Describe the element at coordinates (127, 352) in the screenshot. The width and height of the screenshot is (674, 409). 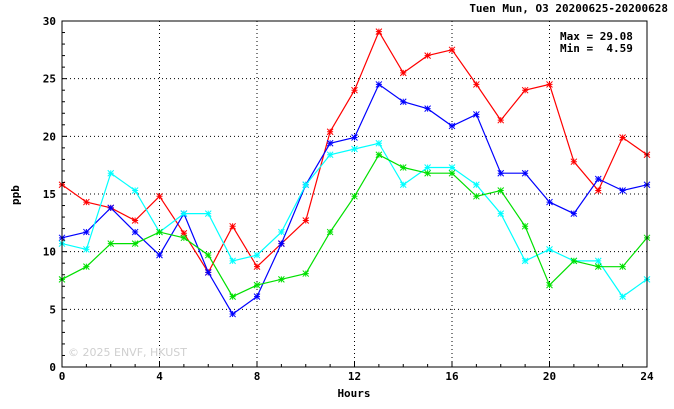
I see `watermark: © 2025 ENVF, HKUST` at that location.